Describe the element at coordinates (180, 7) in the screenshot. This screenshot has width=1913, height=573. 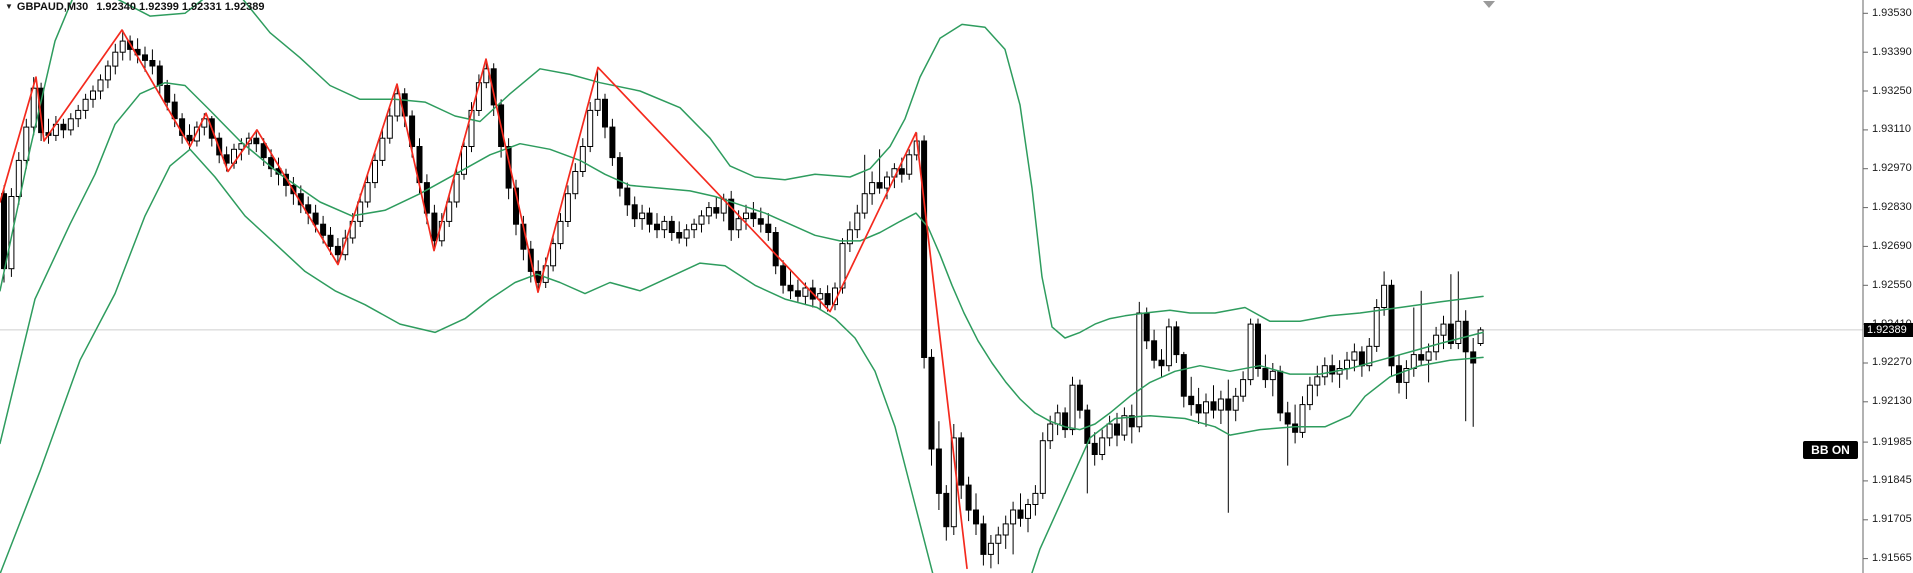
I see `ohlc-quote-values: 1.92340 1.92399 1.92331 1.92389` at that location.